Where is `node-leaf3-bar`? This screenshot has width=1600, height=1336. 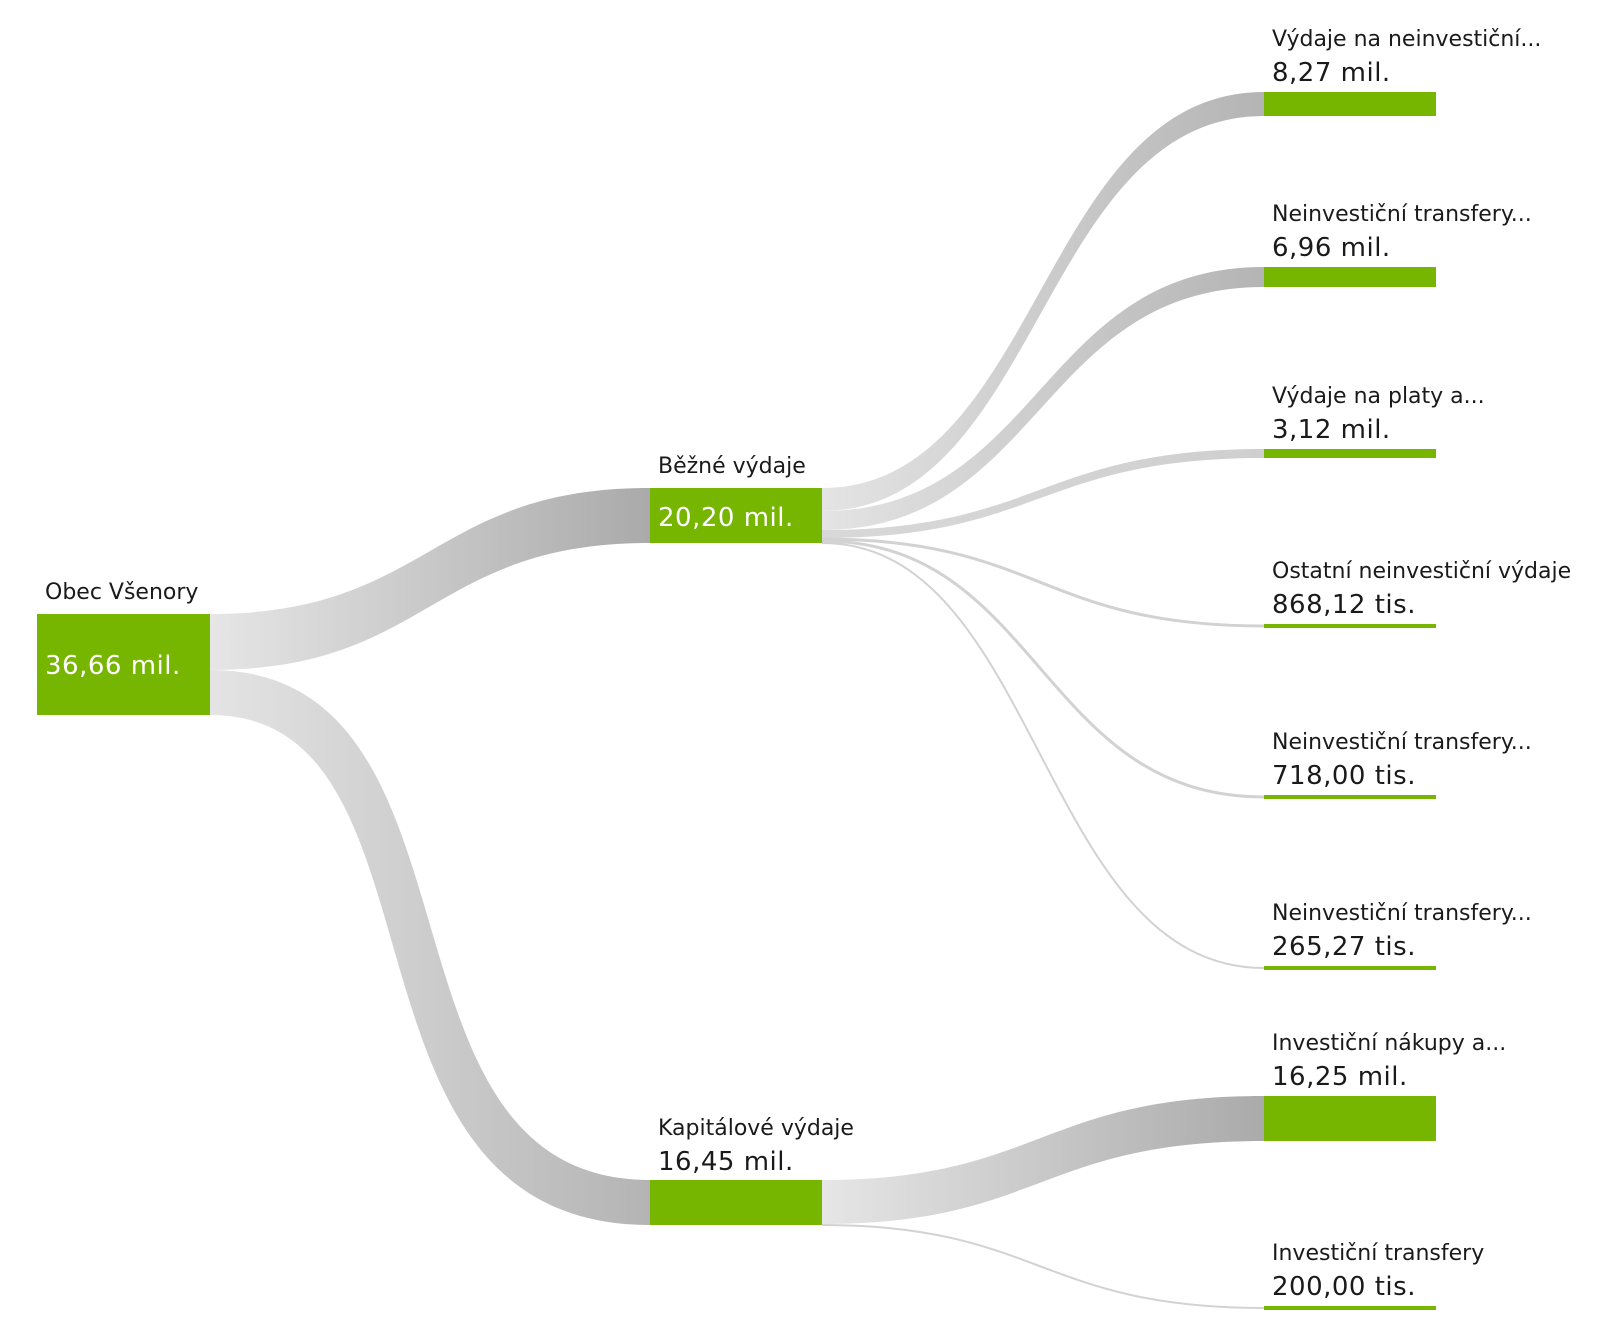 node-leaf3-bar is located at coordinates (1350, 453).